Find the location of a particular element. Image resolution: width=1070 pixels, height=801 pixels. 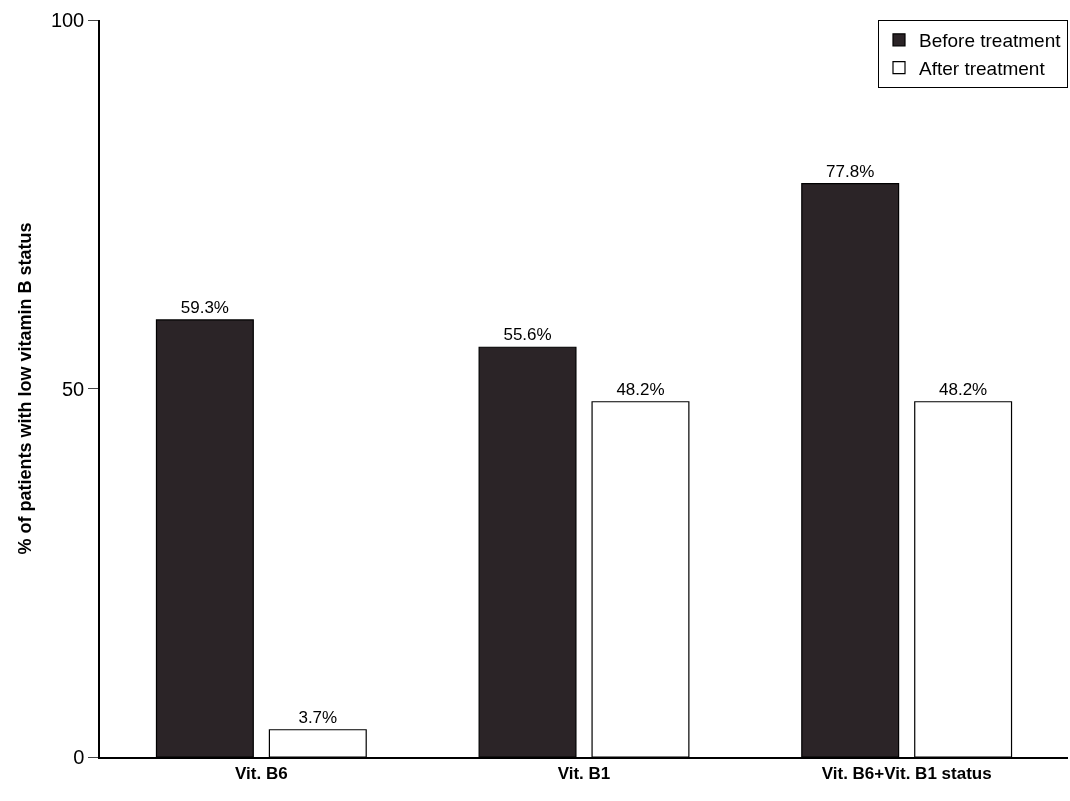

y-tick-label: 50 is located at coordinates (73, 388).